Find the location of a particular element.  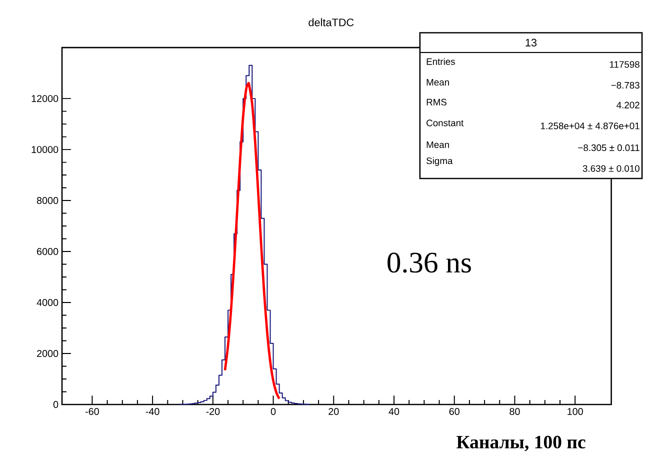

text: 13 is located at coordinates (531, 42).